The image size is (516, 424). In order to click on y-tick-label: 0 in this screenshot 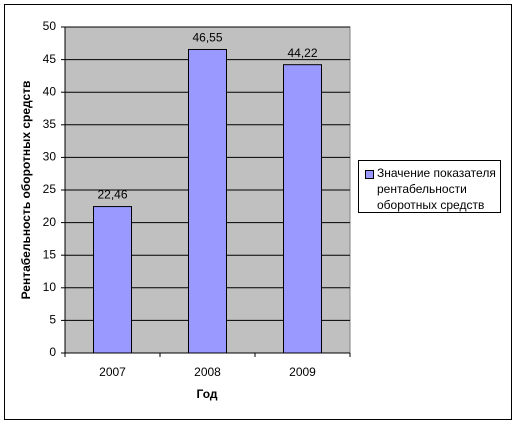, I will do `click(52, 352)`.